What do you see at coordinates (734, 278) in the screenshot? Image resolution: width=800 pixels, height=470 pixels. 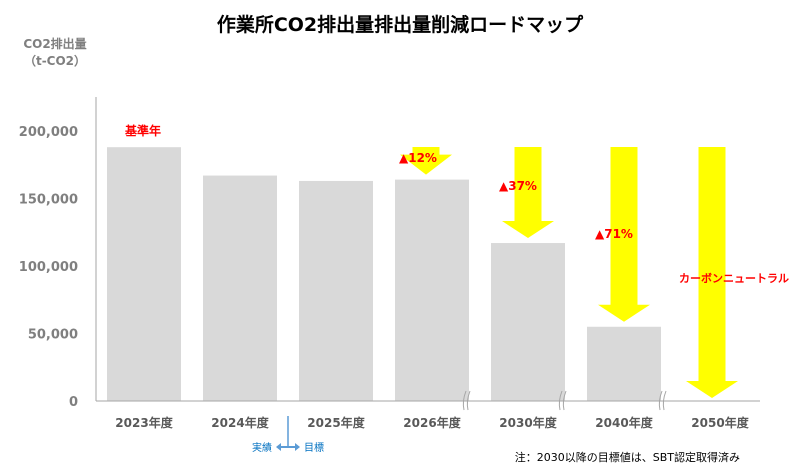 I see `reduction-label: カーボンニュートラル` at bounding box center [734, 278].